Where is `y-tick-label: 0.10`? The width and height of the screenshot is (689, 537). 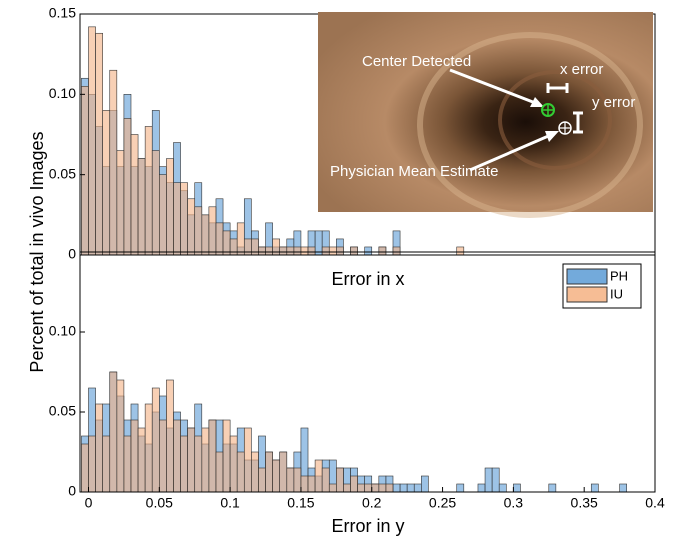 y-tick-label: 0.10 is located at coordinates (62, 331).